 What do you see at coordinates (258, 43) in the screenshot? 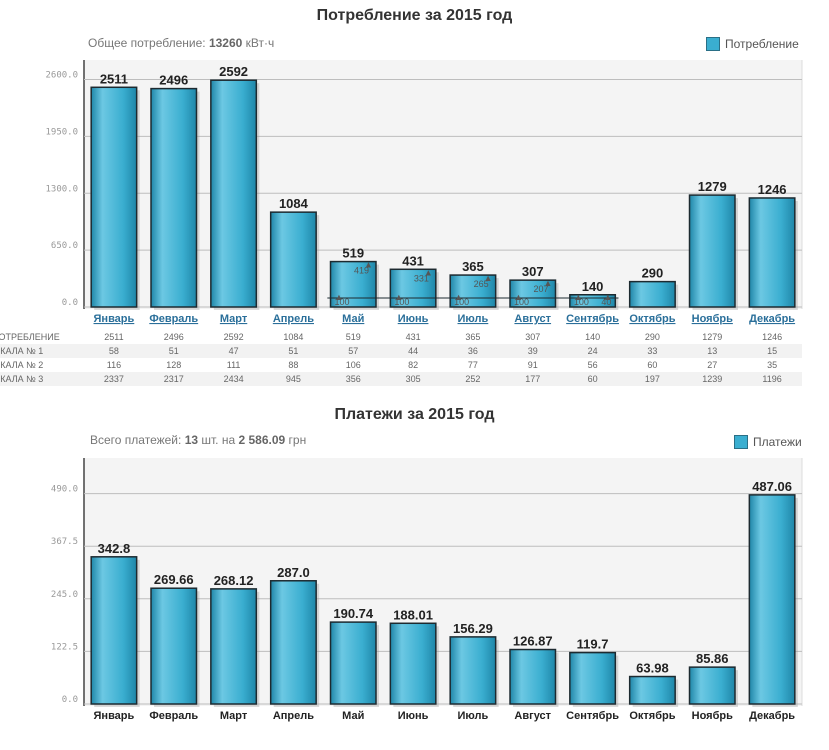
I see `chart1-summary-unit: кВт·ч` at bounding box center [258, 43].